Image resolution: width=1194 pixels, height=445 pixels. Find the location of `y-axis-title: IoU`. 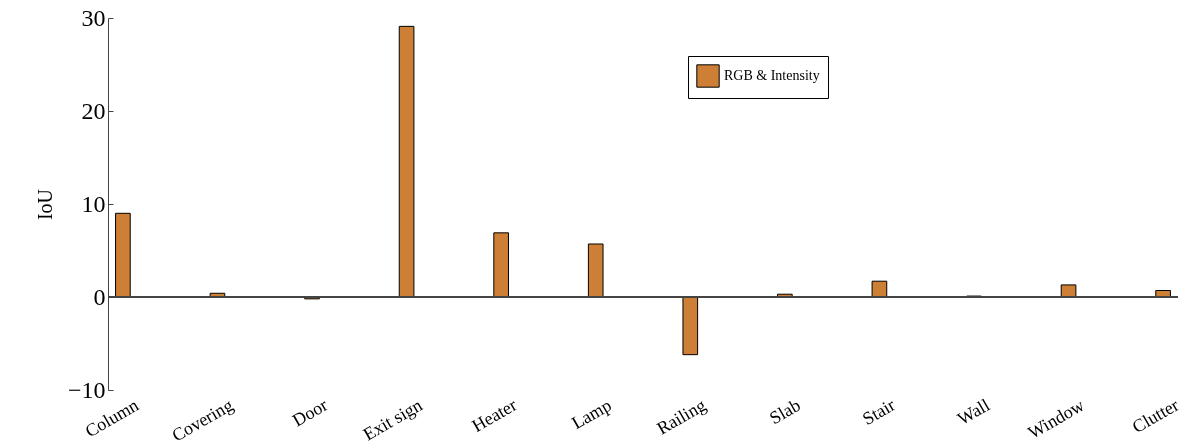

y-axis-title: IoU is located at coordinates (44, 204).